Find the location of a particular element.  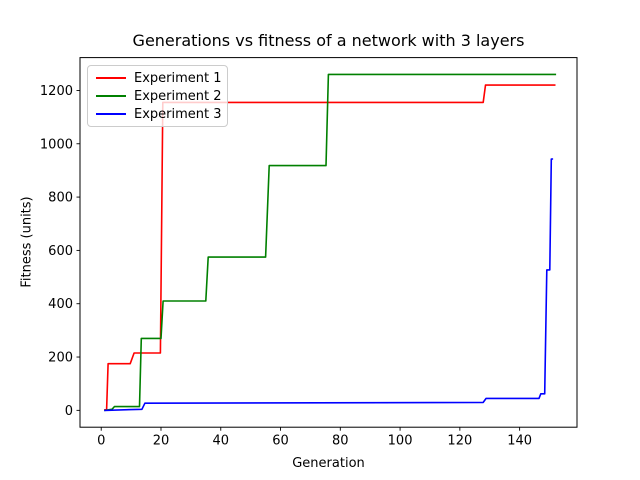

x-tick-label: 40 is located at coordinates (220, 441).